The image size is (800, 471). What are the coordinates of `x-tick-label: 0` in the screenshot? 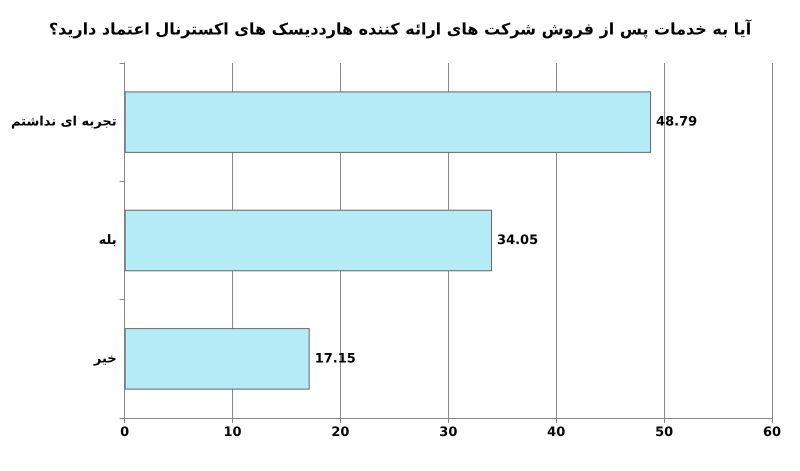 It's located at (125, 432).